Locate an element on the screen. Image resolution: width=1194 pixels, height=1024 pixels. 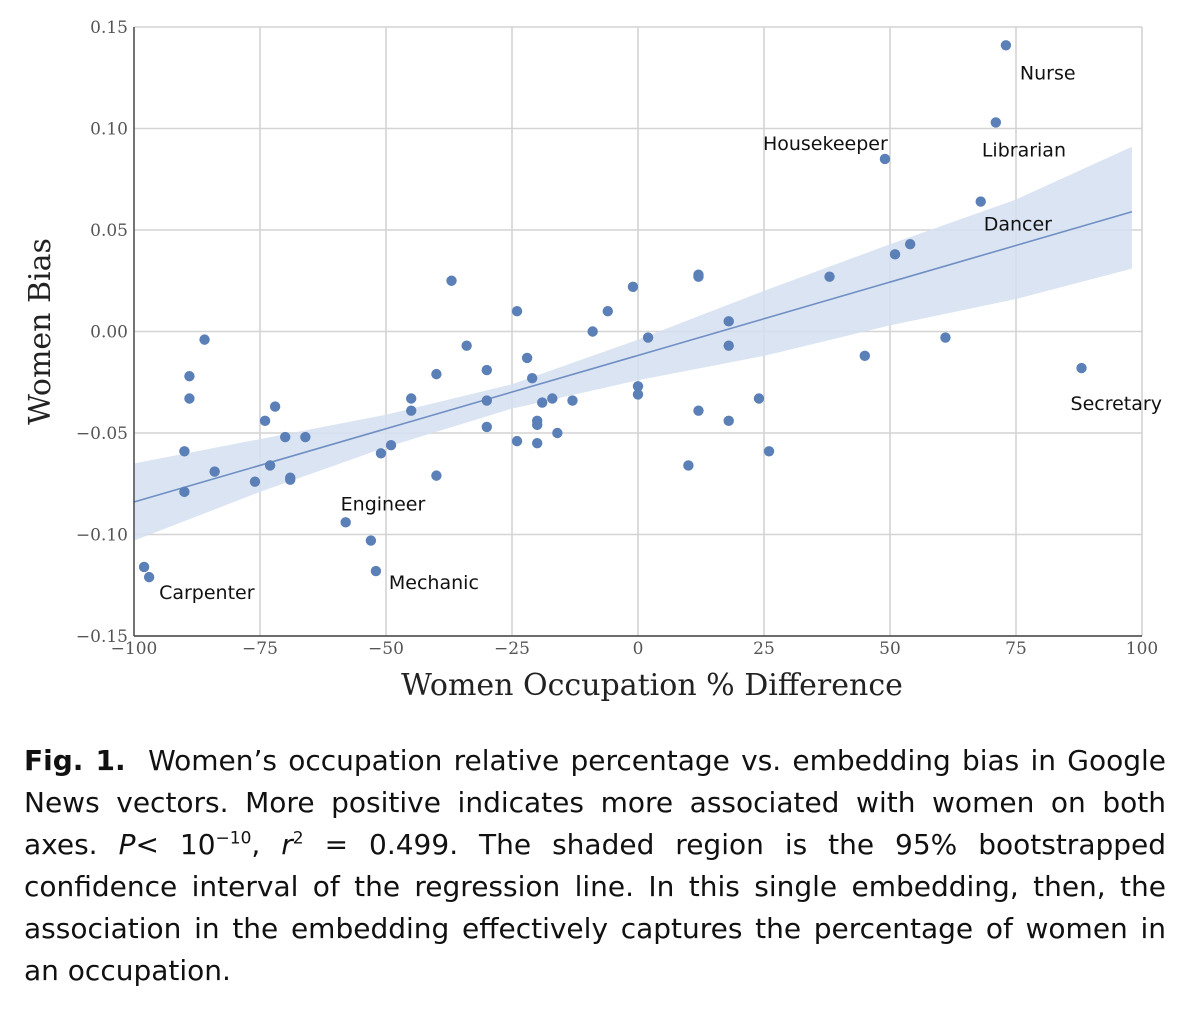
p-base: 10 is located at coordinates (197, 844).